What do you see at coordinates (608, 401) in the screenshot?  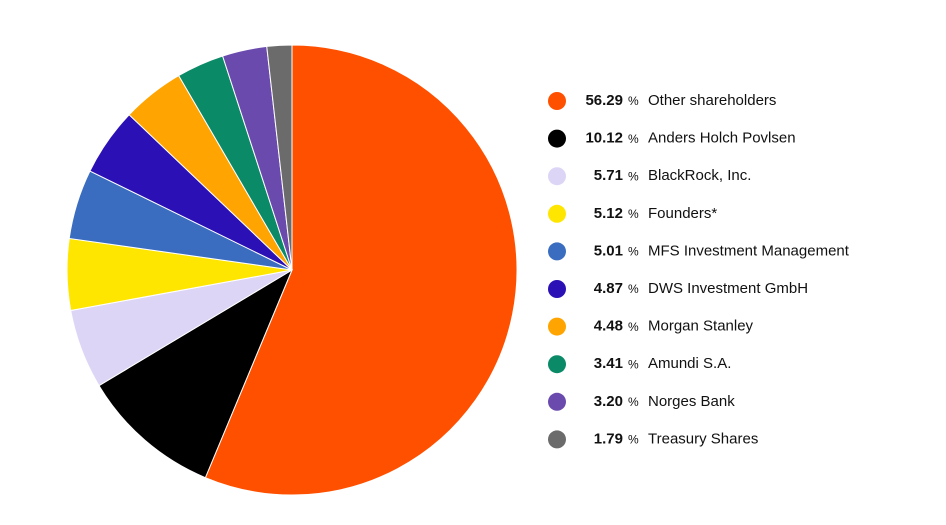 I see `value-label: 3.20` at bounding box center [608, 401].